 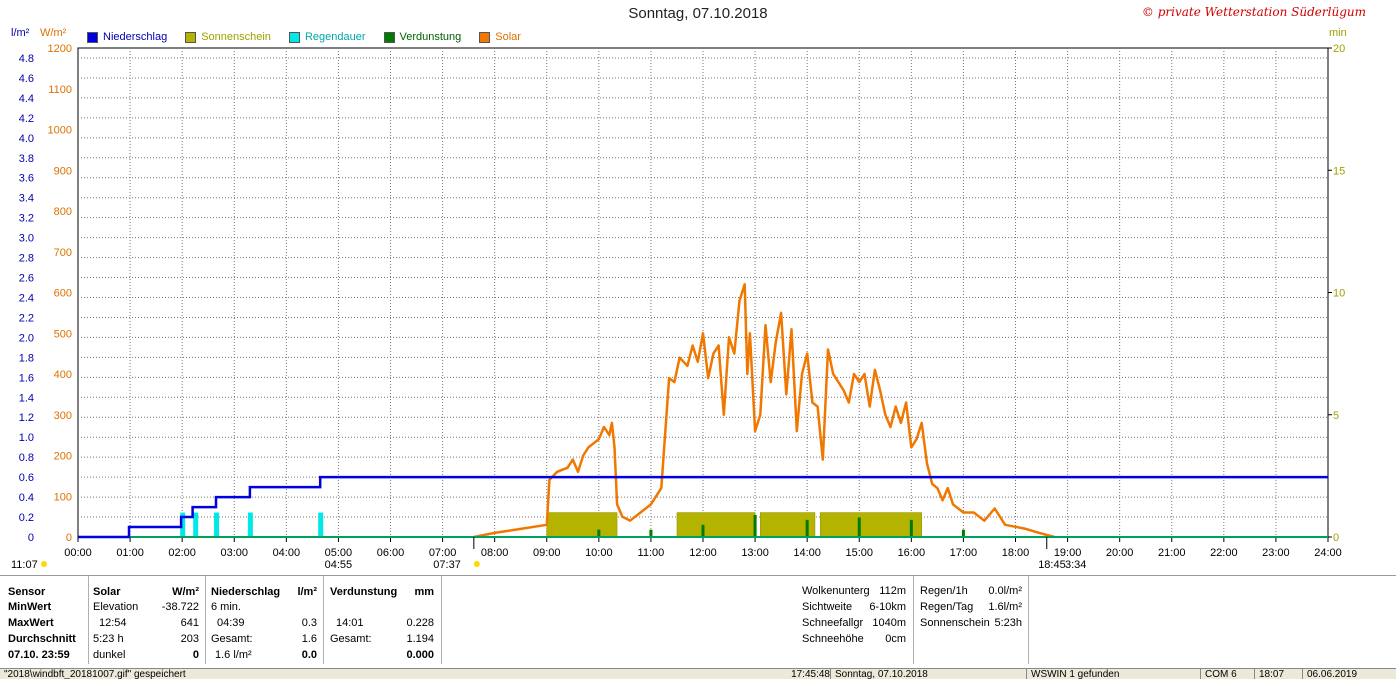 What do you see at coordinates (351, 639) in the screenshot?
I see `verdunstung-label-2: Gesamt:` at bounding box center [351, 639].